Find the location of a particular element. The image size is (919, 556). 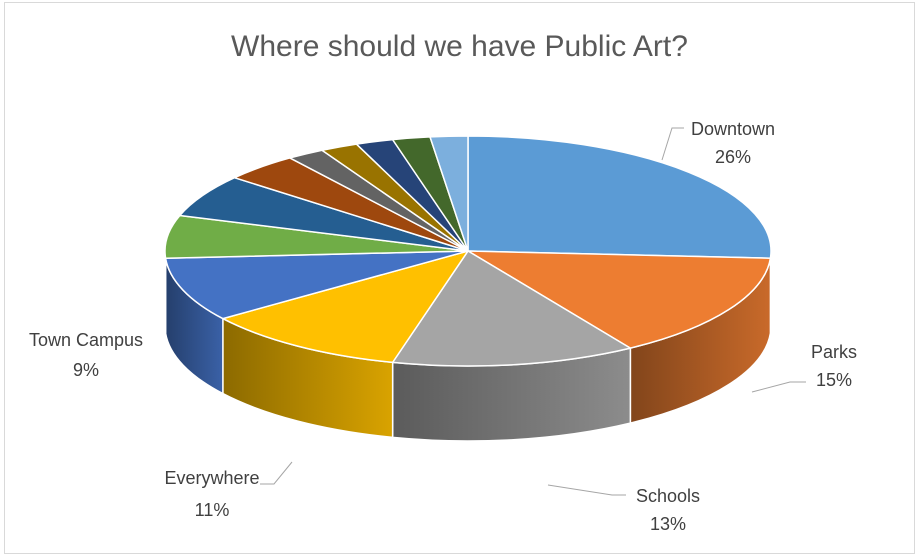

pie-slice-schools is located at coordinates (511, 308).